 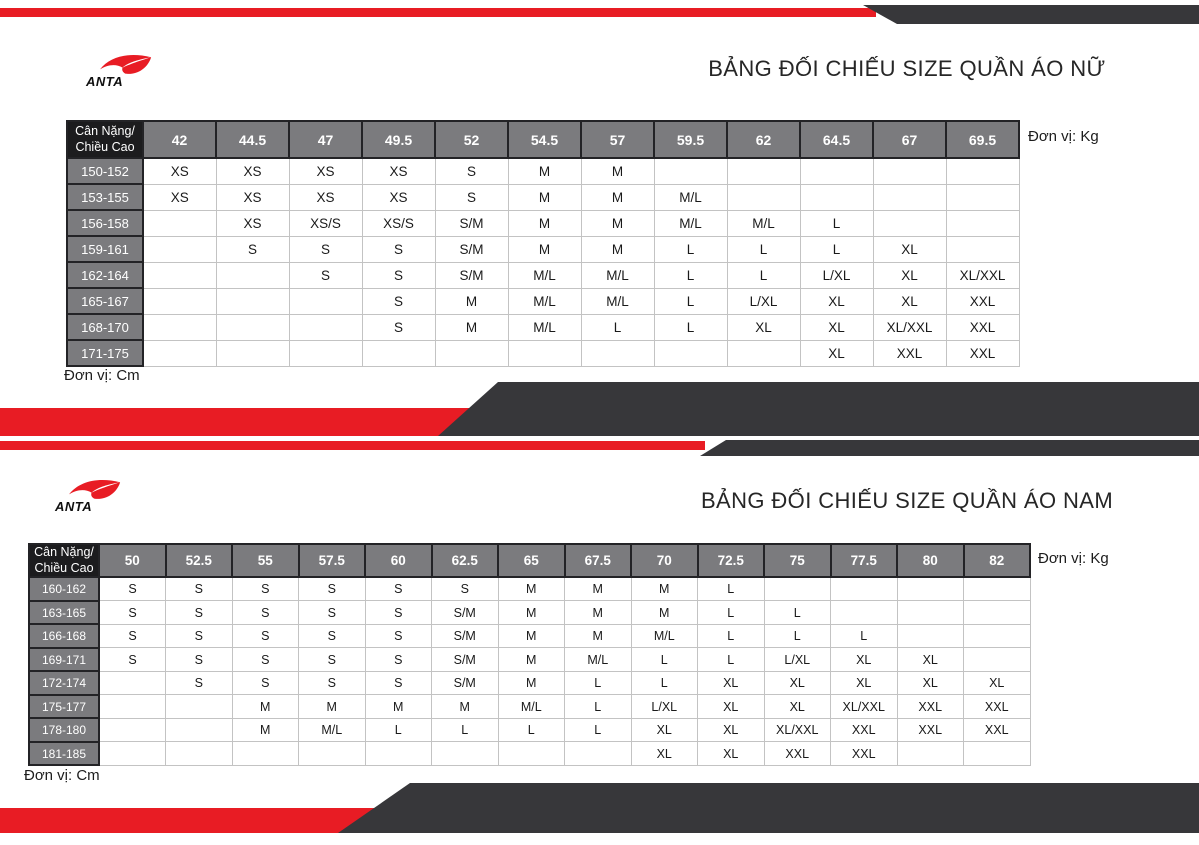 I want to click on bottom-dark-ribbon, so click(x=768, y=808).